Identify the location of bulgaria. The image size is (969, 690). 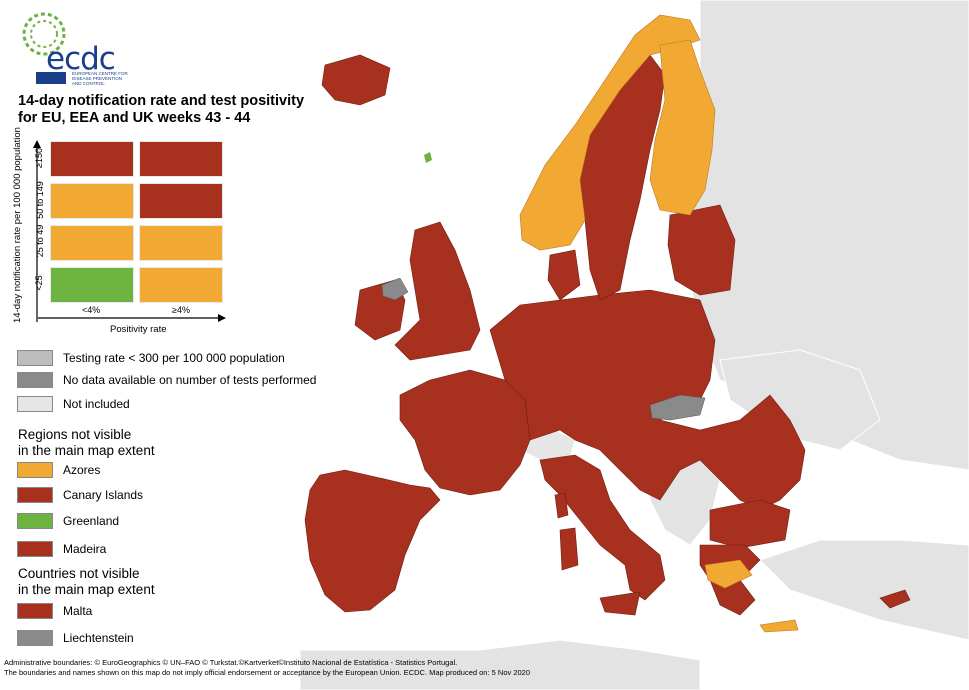
(750, 524).